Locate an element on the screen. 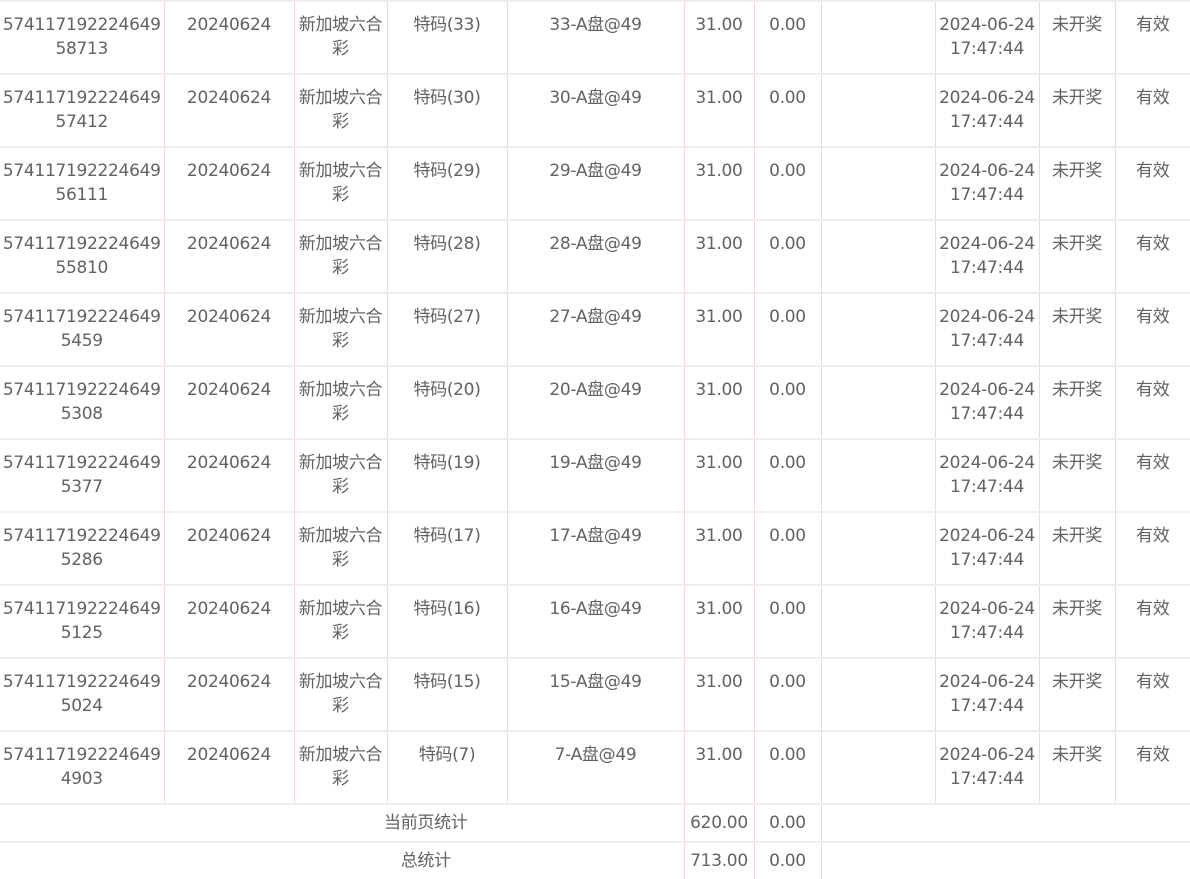 The image size is (1190, 879). play-type-cell: 特码(15) is located at coordinates (447, 694).